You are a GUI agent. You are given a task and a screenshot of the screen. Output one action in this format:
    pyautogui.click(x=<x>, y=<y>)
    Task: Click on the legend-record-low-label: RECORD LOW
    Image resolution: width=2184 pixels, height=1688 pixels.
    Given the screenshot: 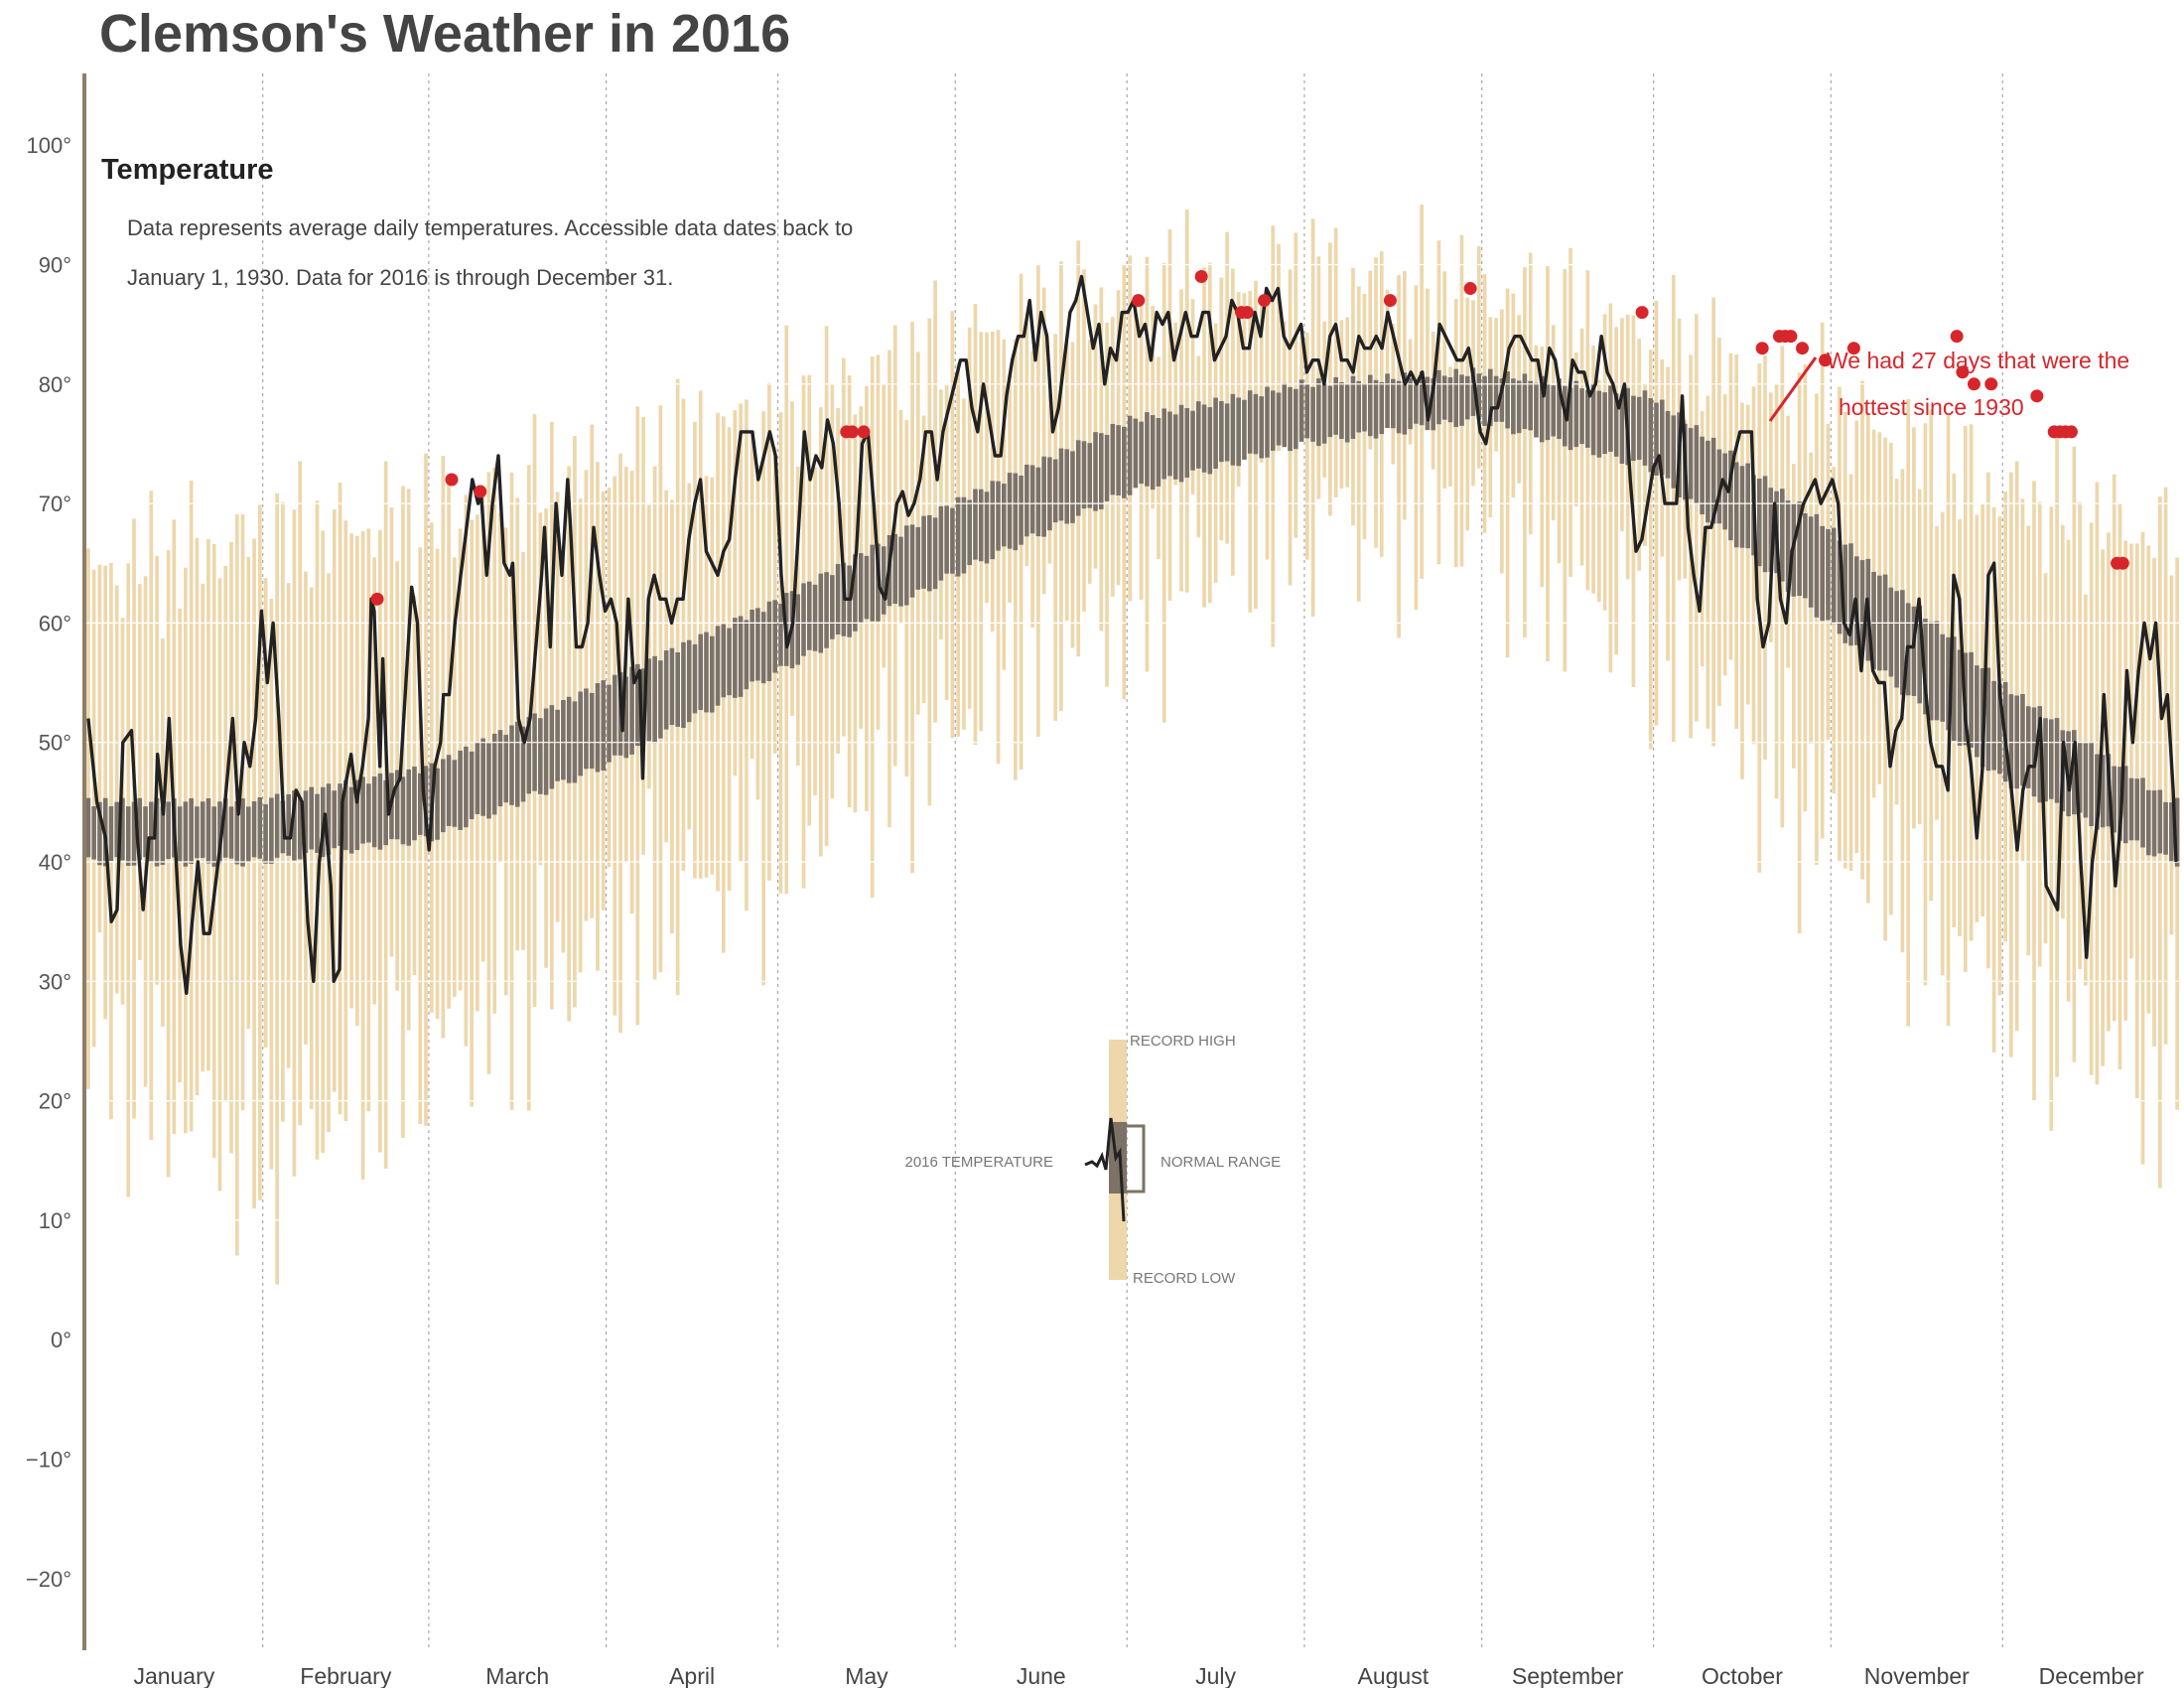 What is the action you would take?
    pyautogui.click(x=1184, y=1278)
    